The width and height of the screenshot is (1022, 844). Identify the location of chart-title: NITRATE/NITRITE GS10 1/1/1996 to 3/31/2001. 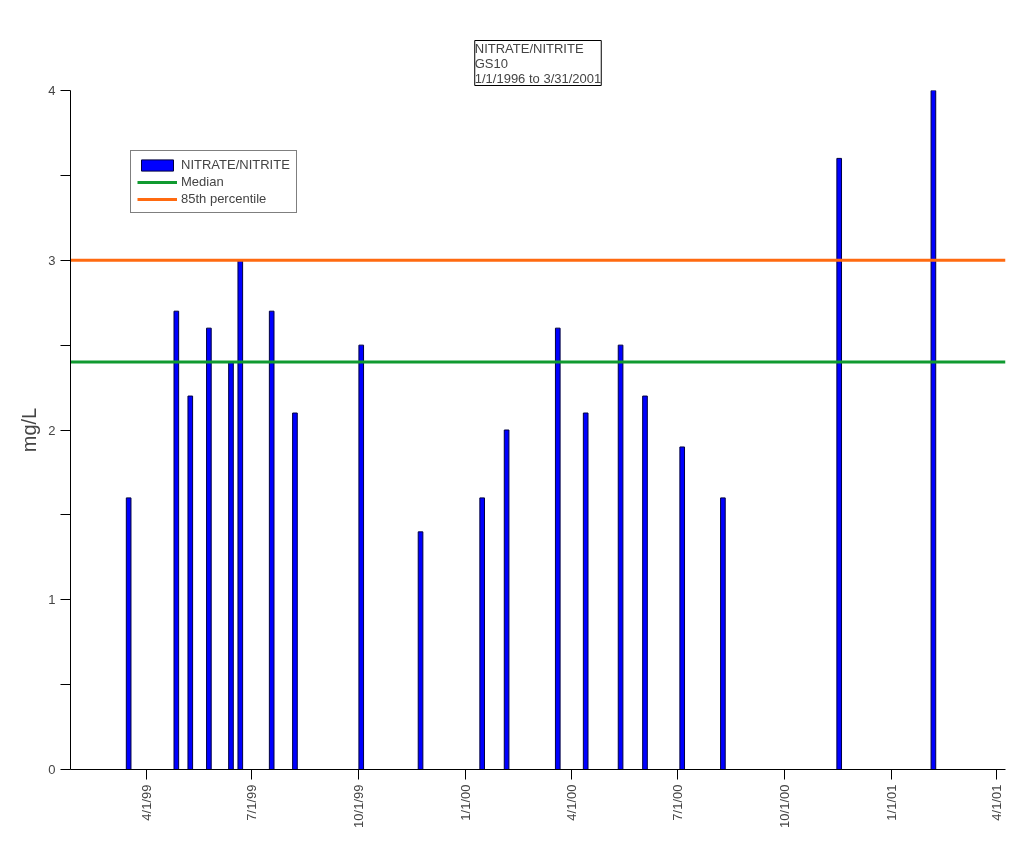
(538, 63).